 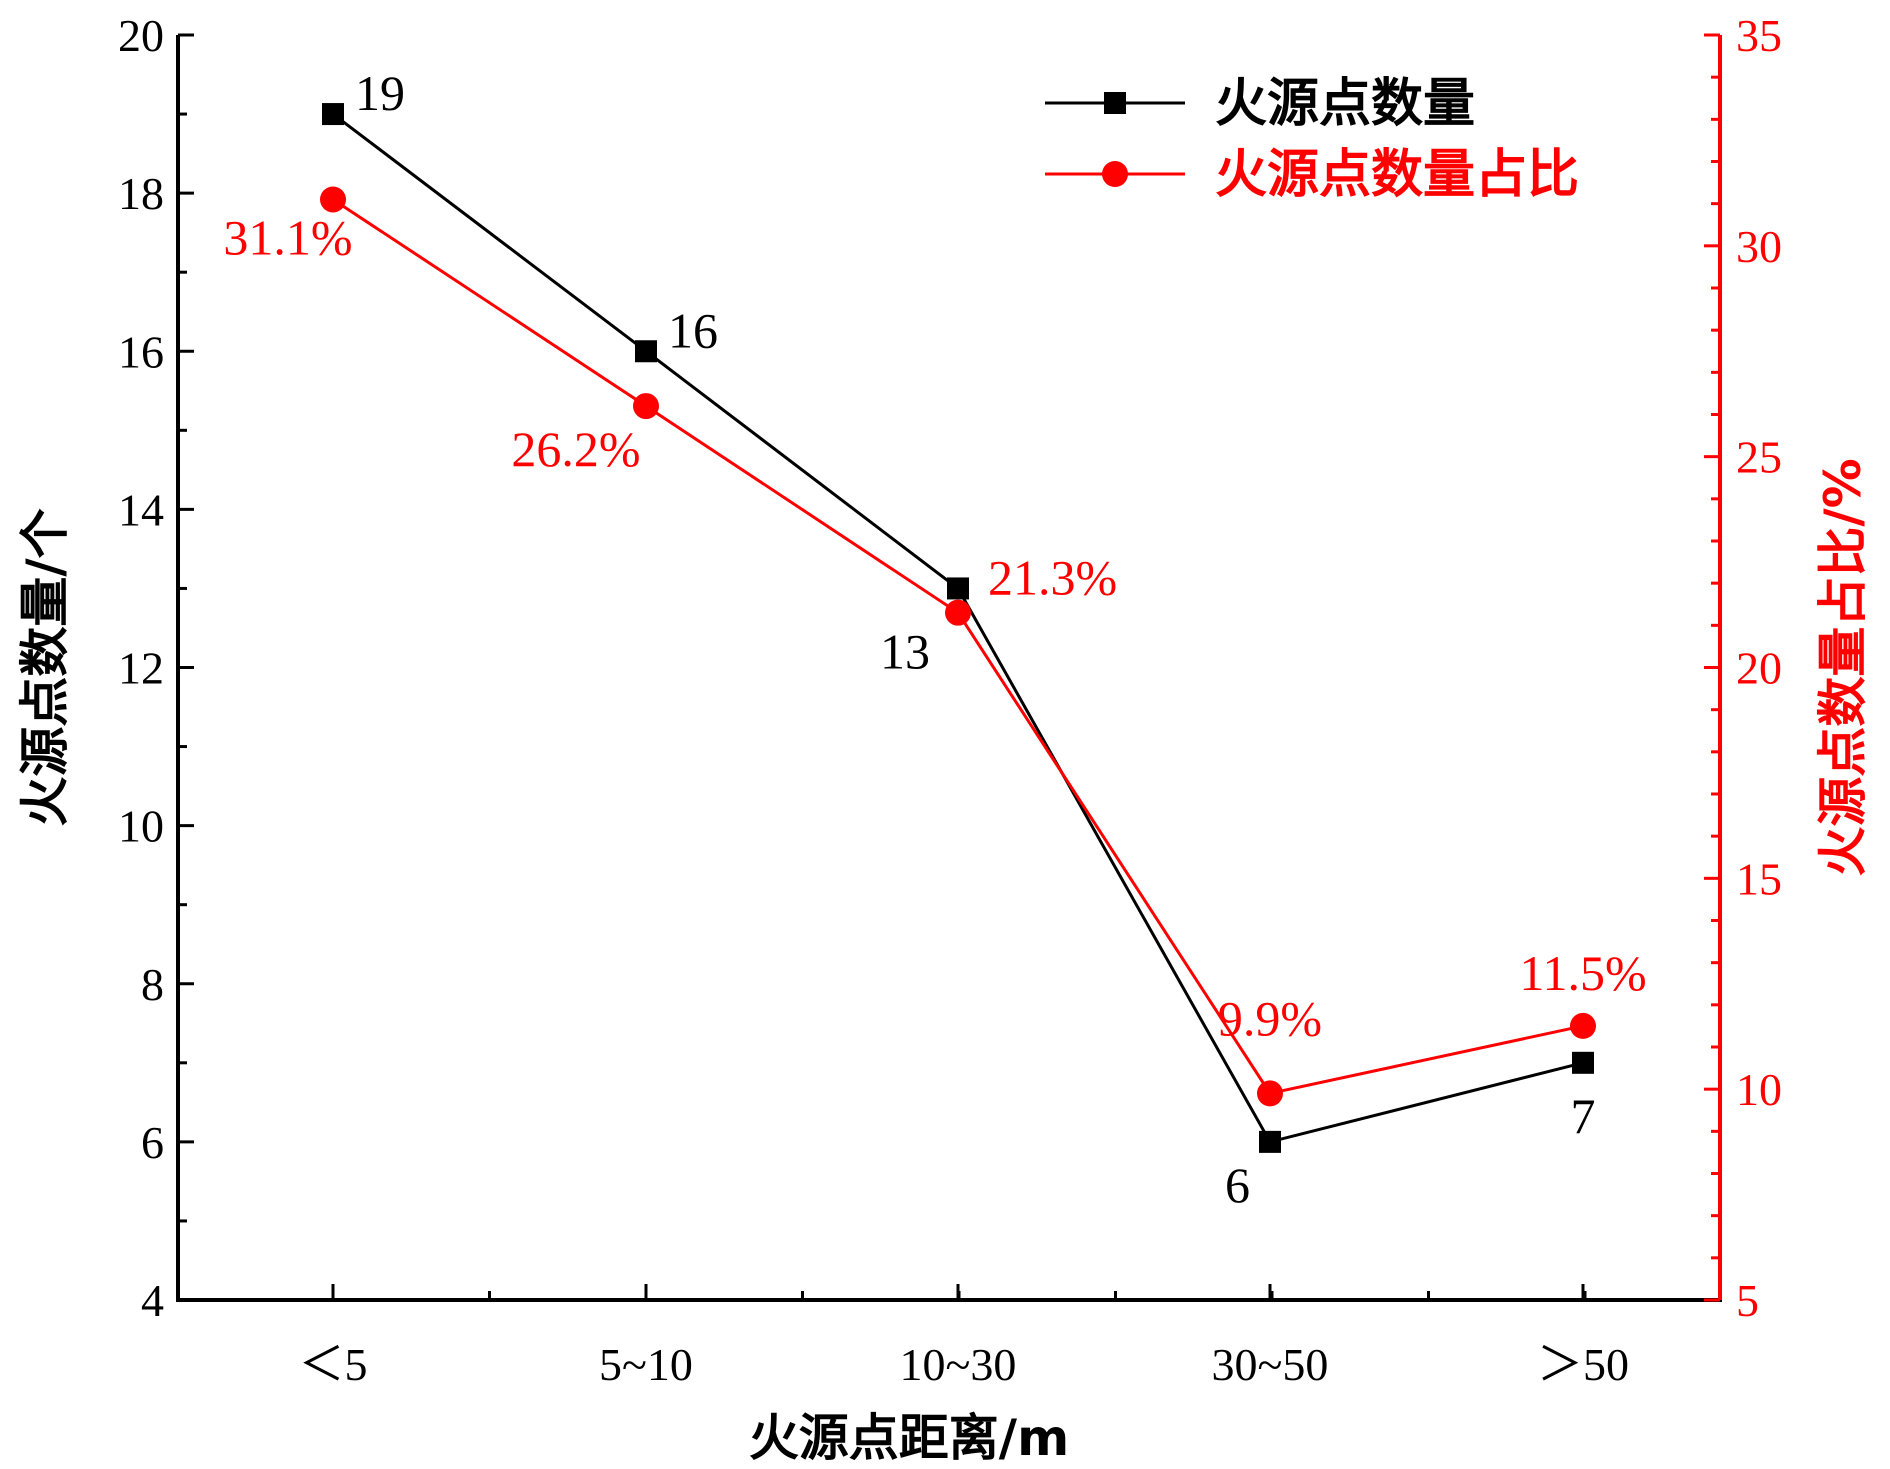 I want to click on count-data-label: 13, so click(x=905, y=651).